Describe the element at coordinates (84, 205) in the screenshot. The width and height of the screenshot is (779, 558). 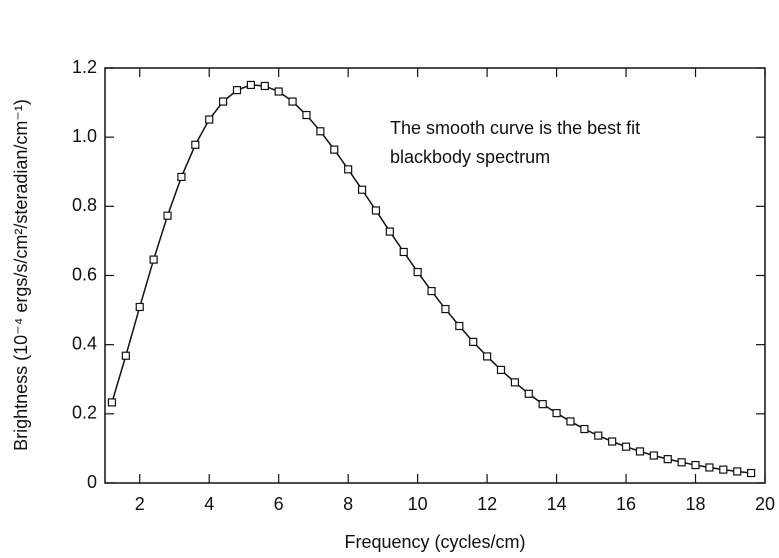
I see `y-tick-label: 0.8` at that location.